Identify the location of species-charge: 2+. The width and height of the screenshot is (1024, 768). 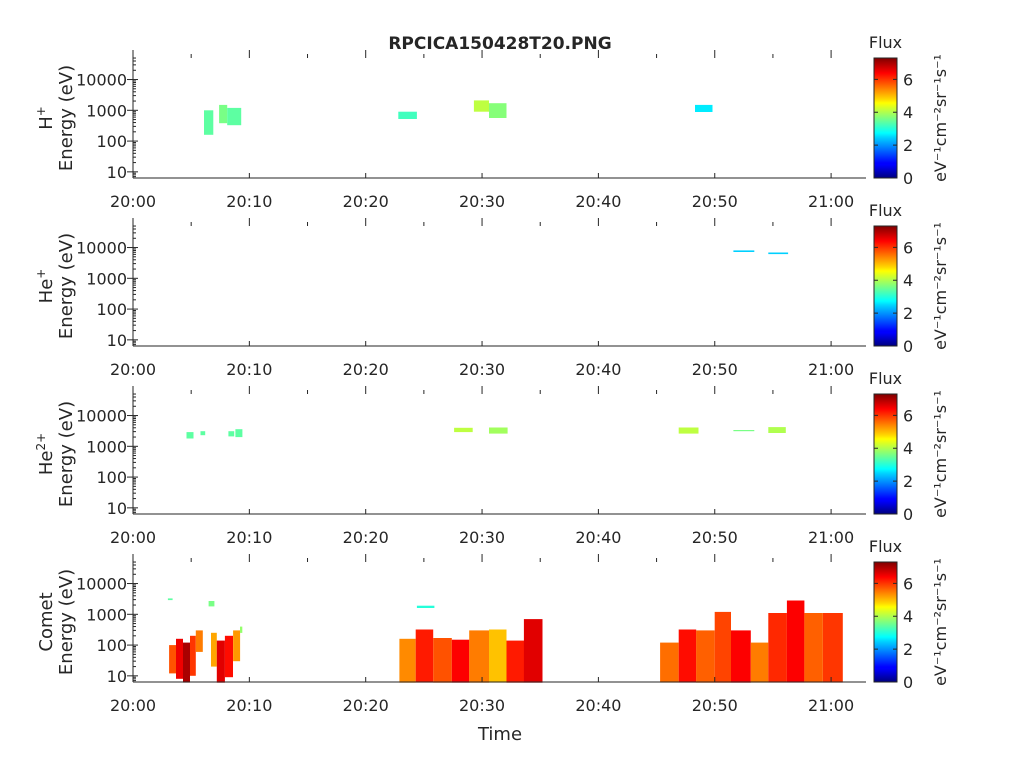
(41, 442).